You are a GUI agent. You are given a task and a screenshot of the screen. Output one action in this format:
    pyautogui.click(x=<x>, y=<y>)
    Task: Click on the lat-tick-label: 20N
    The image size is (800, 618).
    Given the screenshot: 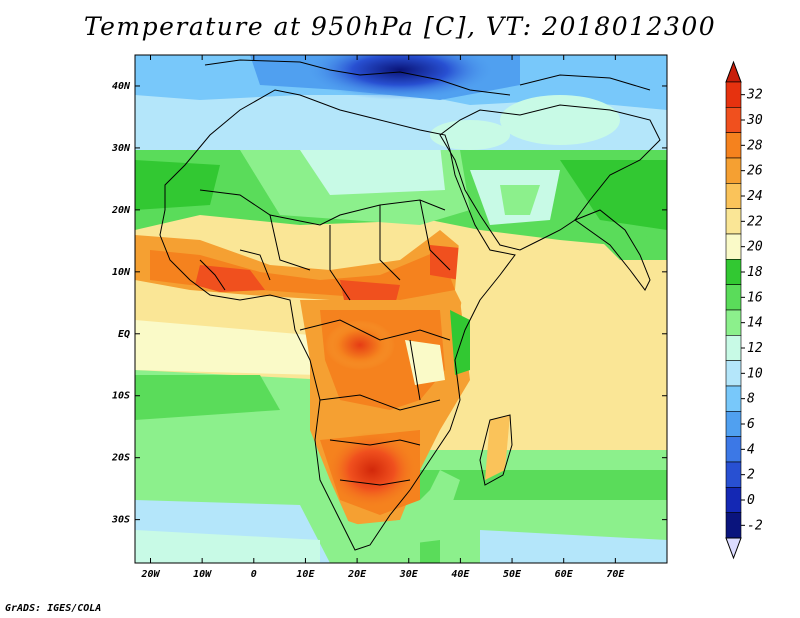 What is the action you would take?
    pyautogui.click(x=121, y=210)
    